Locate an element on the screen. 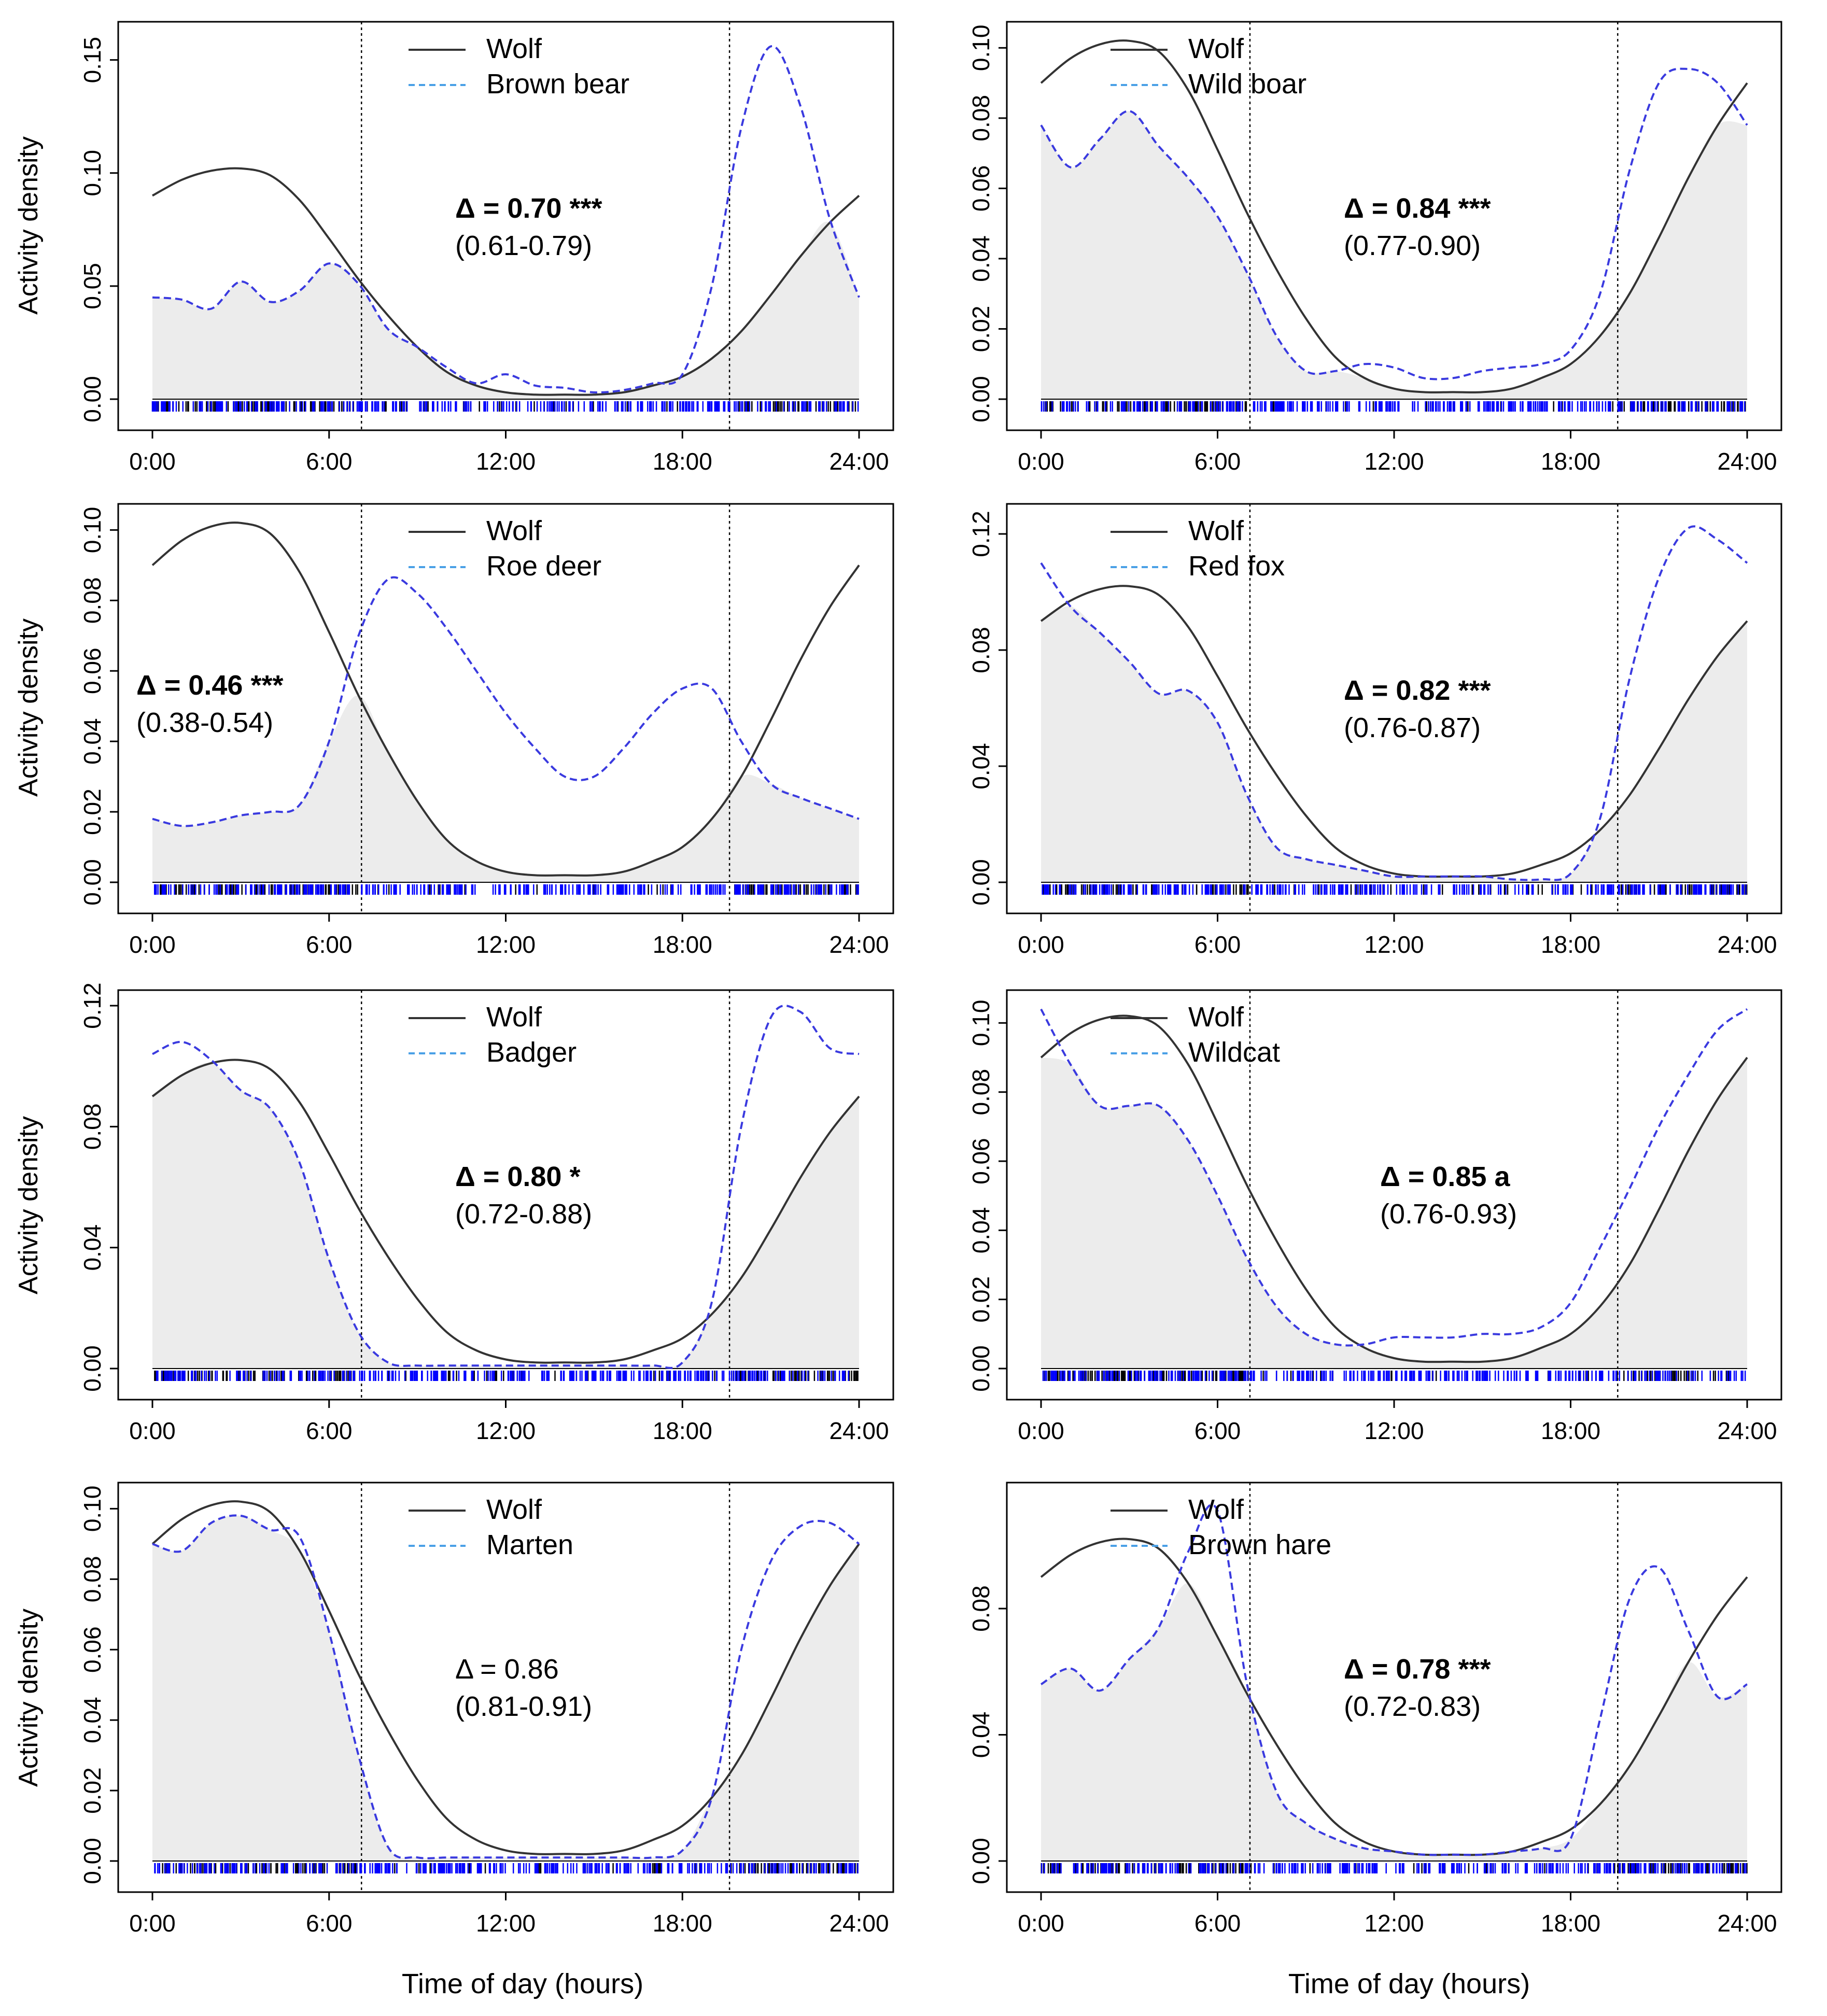  legend: Wolf Brown hare is located at coordinates (1221, 1527).